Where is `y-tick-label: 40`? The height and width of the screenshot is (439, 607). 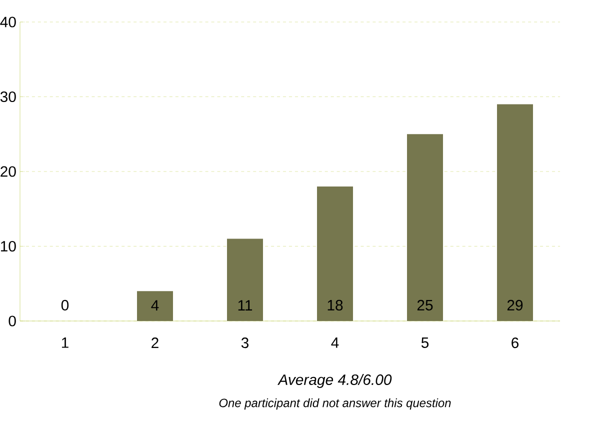
y-tick-label: 40 is located at coordinates (8, 22).